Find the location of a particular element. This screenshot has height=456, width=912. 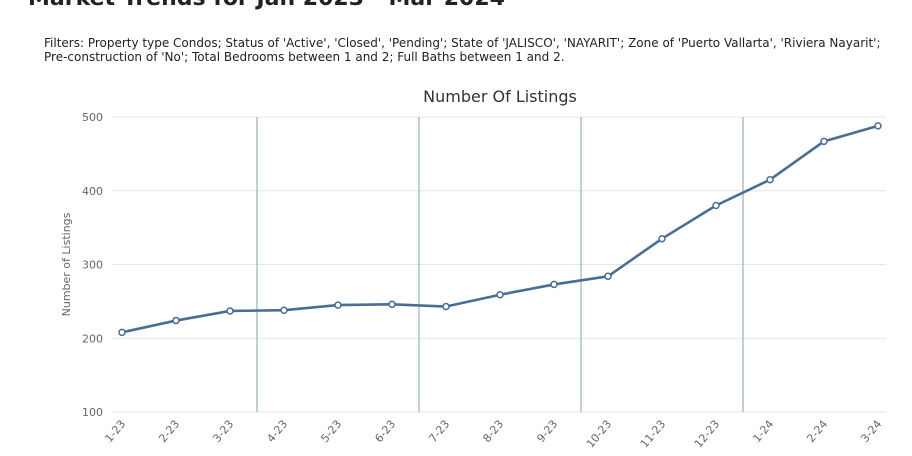

y-tick-label: 200 is located at coordinates (92, 338).